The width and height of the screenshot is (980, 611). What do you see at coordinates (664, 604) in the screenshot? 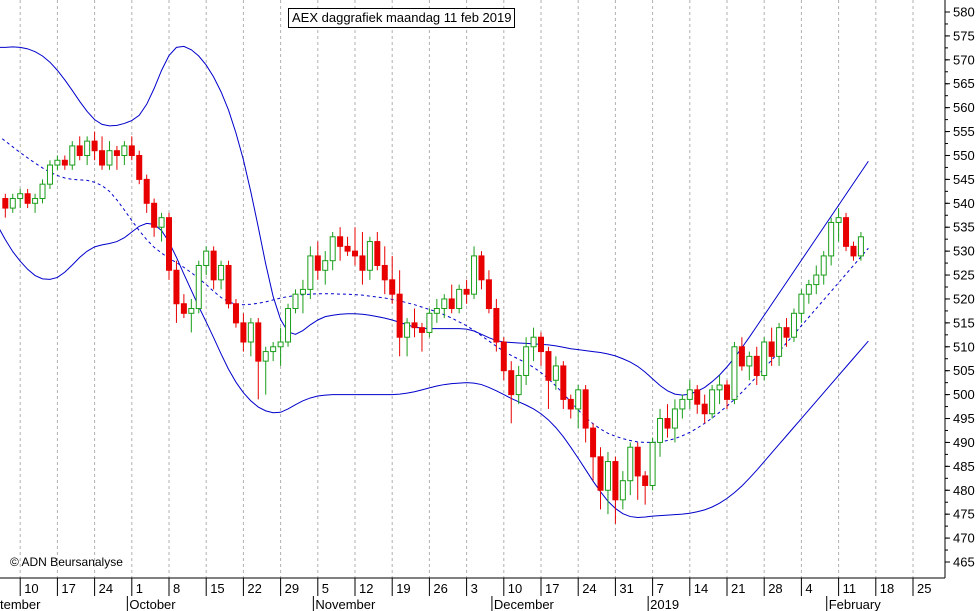
I see `month-label: 2019` at bounding box center [664, 604].